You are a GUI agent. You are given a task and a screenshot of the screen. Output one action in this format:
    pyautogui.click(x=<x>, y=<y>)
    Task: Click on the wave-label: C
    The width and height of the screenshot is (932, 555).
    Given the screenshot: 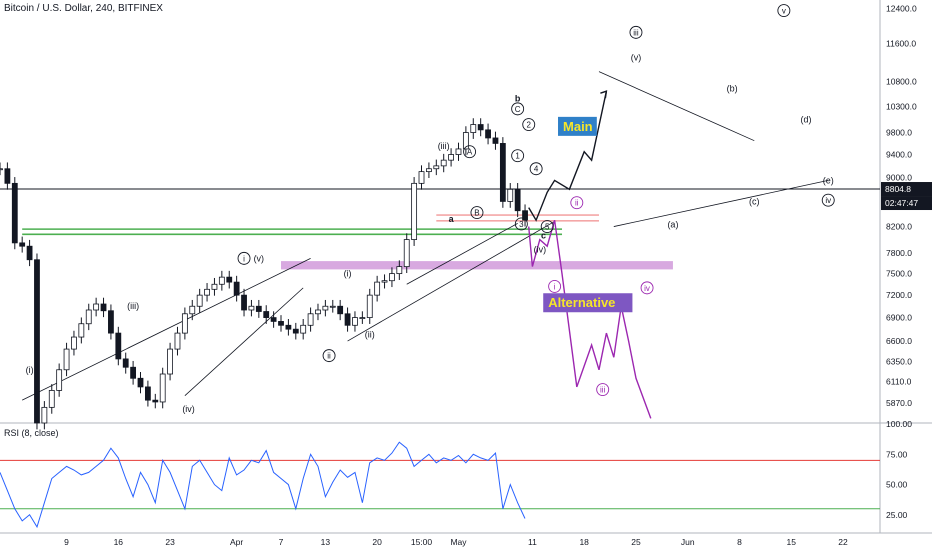 What is the action you would take?
    pyautogui.click(x=518, y=109)
    